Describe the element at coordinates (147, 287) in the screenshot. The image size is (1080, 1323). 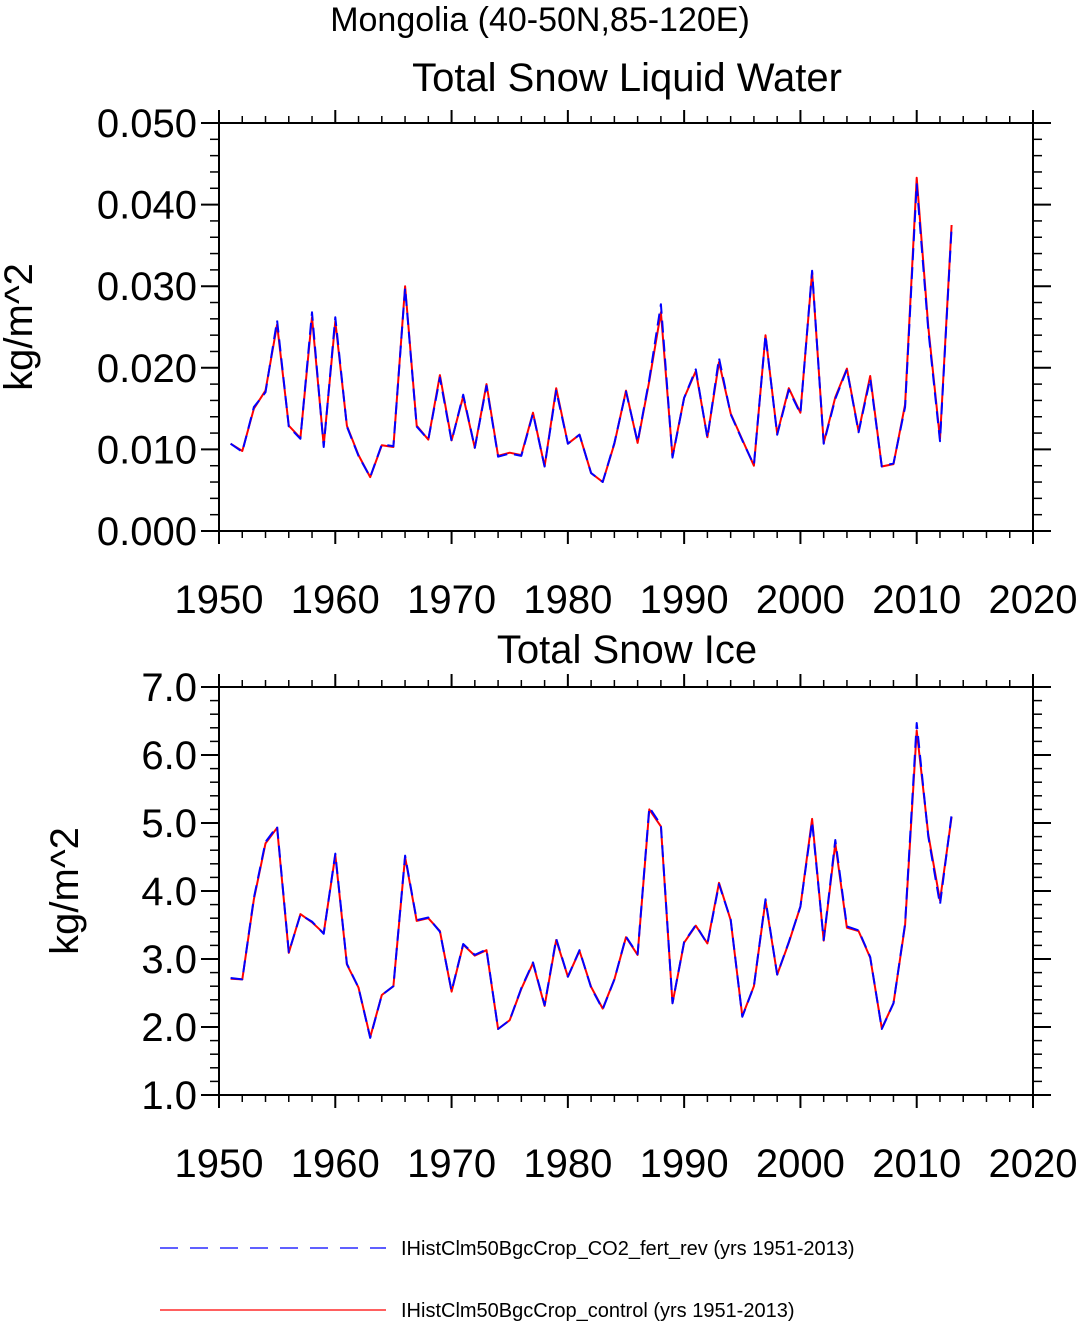
I see `y-tick-label: 0.030` at that location.